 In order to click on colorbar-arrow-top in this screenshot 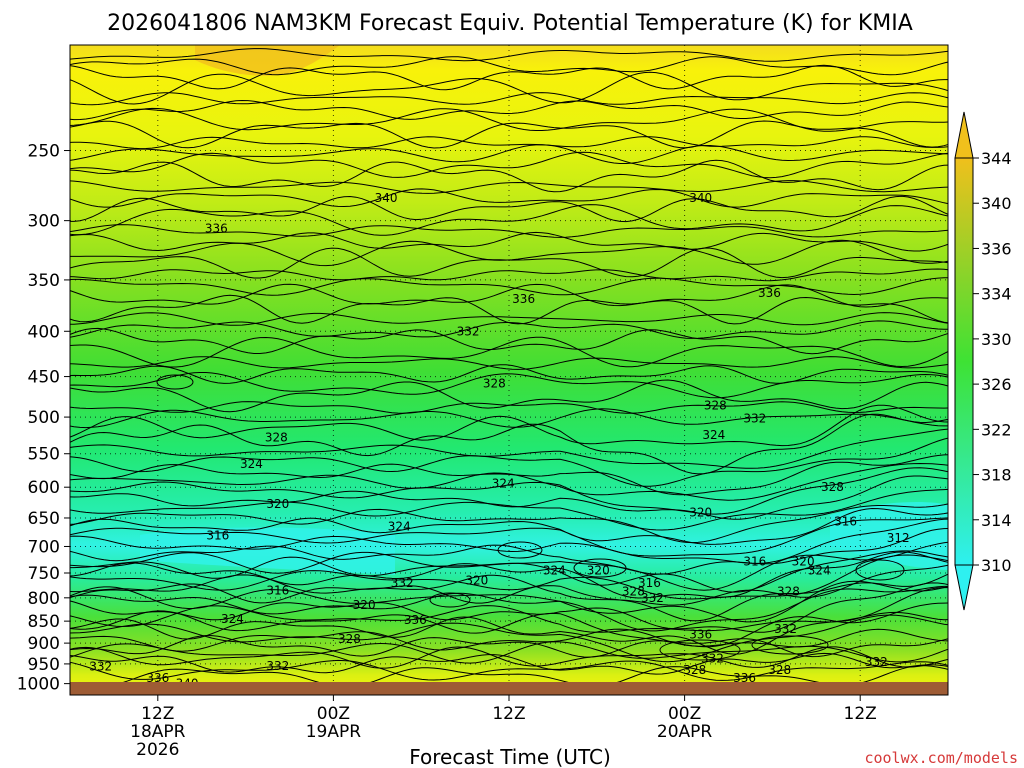, I will do `click(964, 135)`.